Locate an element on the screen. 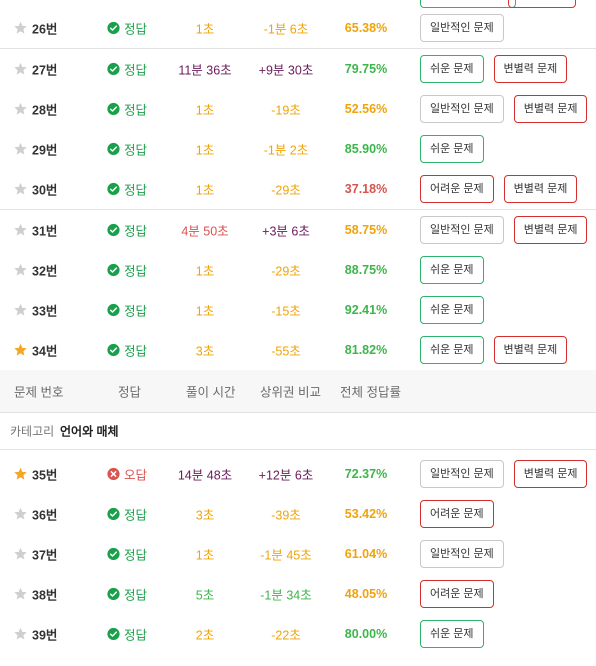  correct-rate: 92.41% is located at coordinates (366, 310).